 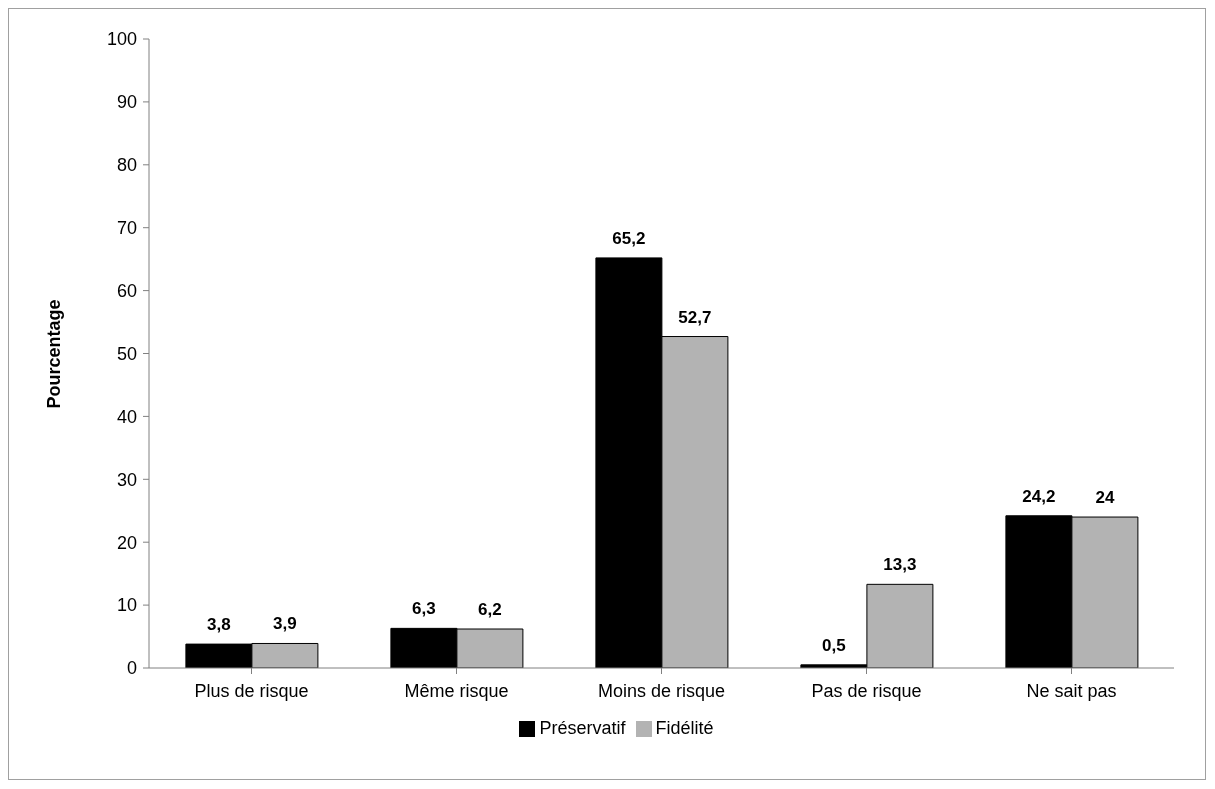 I want to click on data-label: 24,2, so click(x=1039, y=496).